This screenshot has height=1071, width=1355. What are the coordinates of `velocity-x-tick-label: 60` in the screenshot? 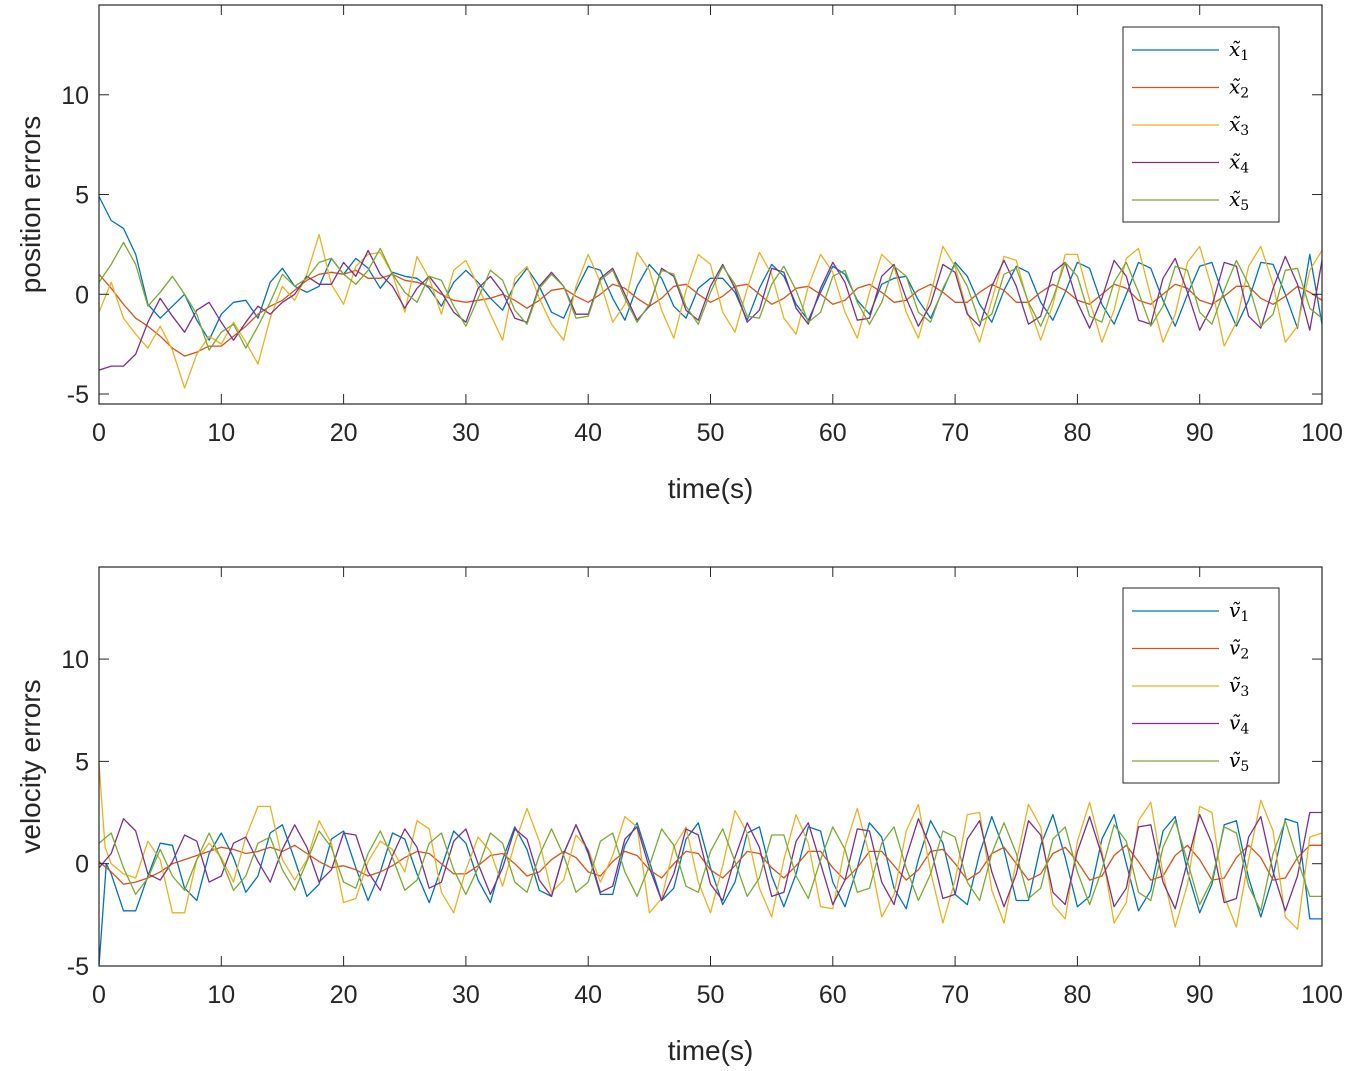 It's located at (833, 995).